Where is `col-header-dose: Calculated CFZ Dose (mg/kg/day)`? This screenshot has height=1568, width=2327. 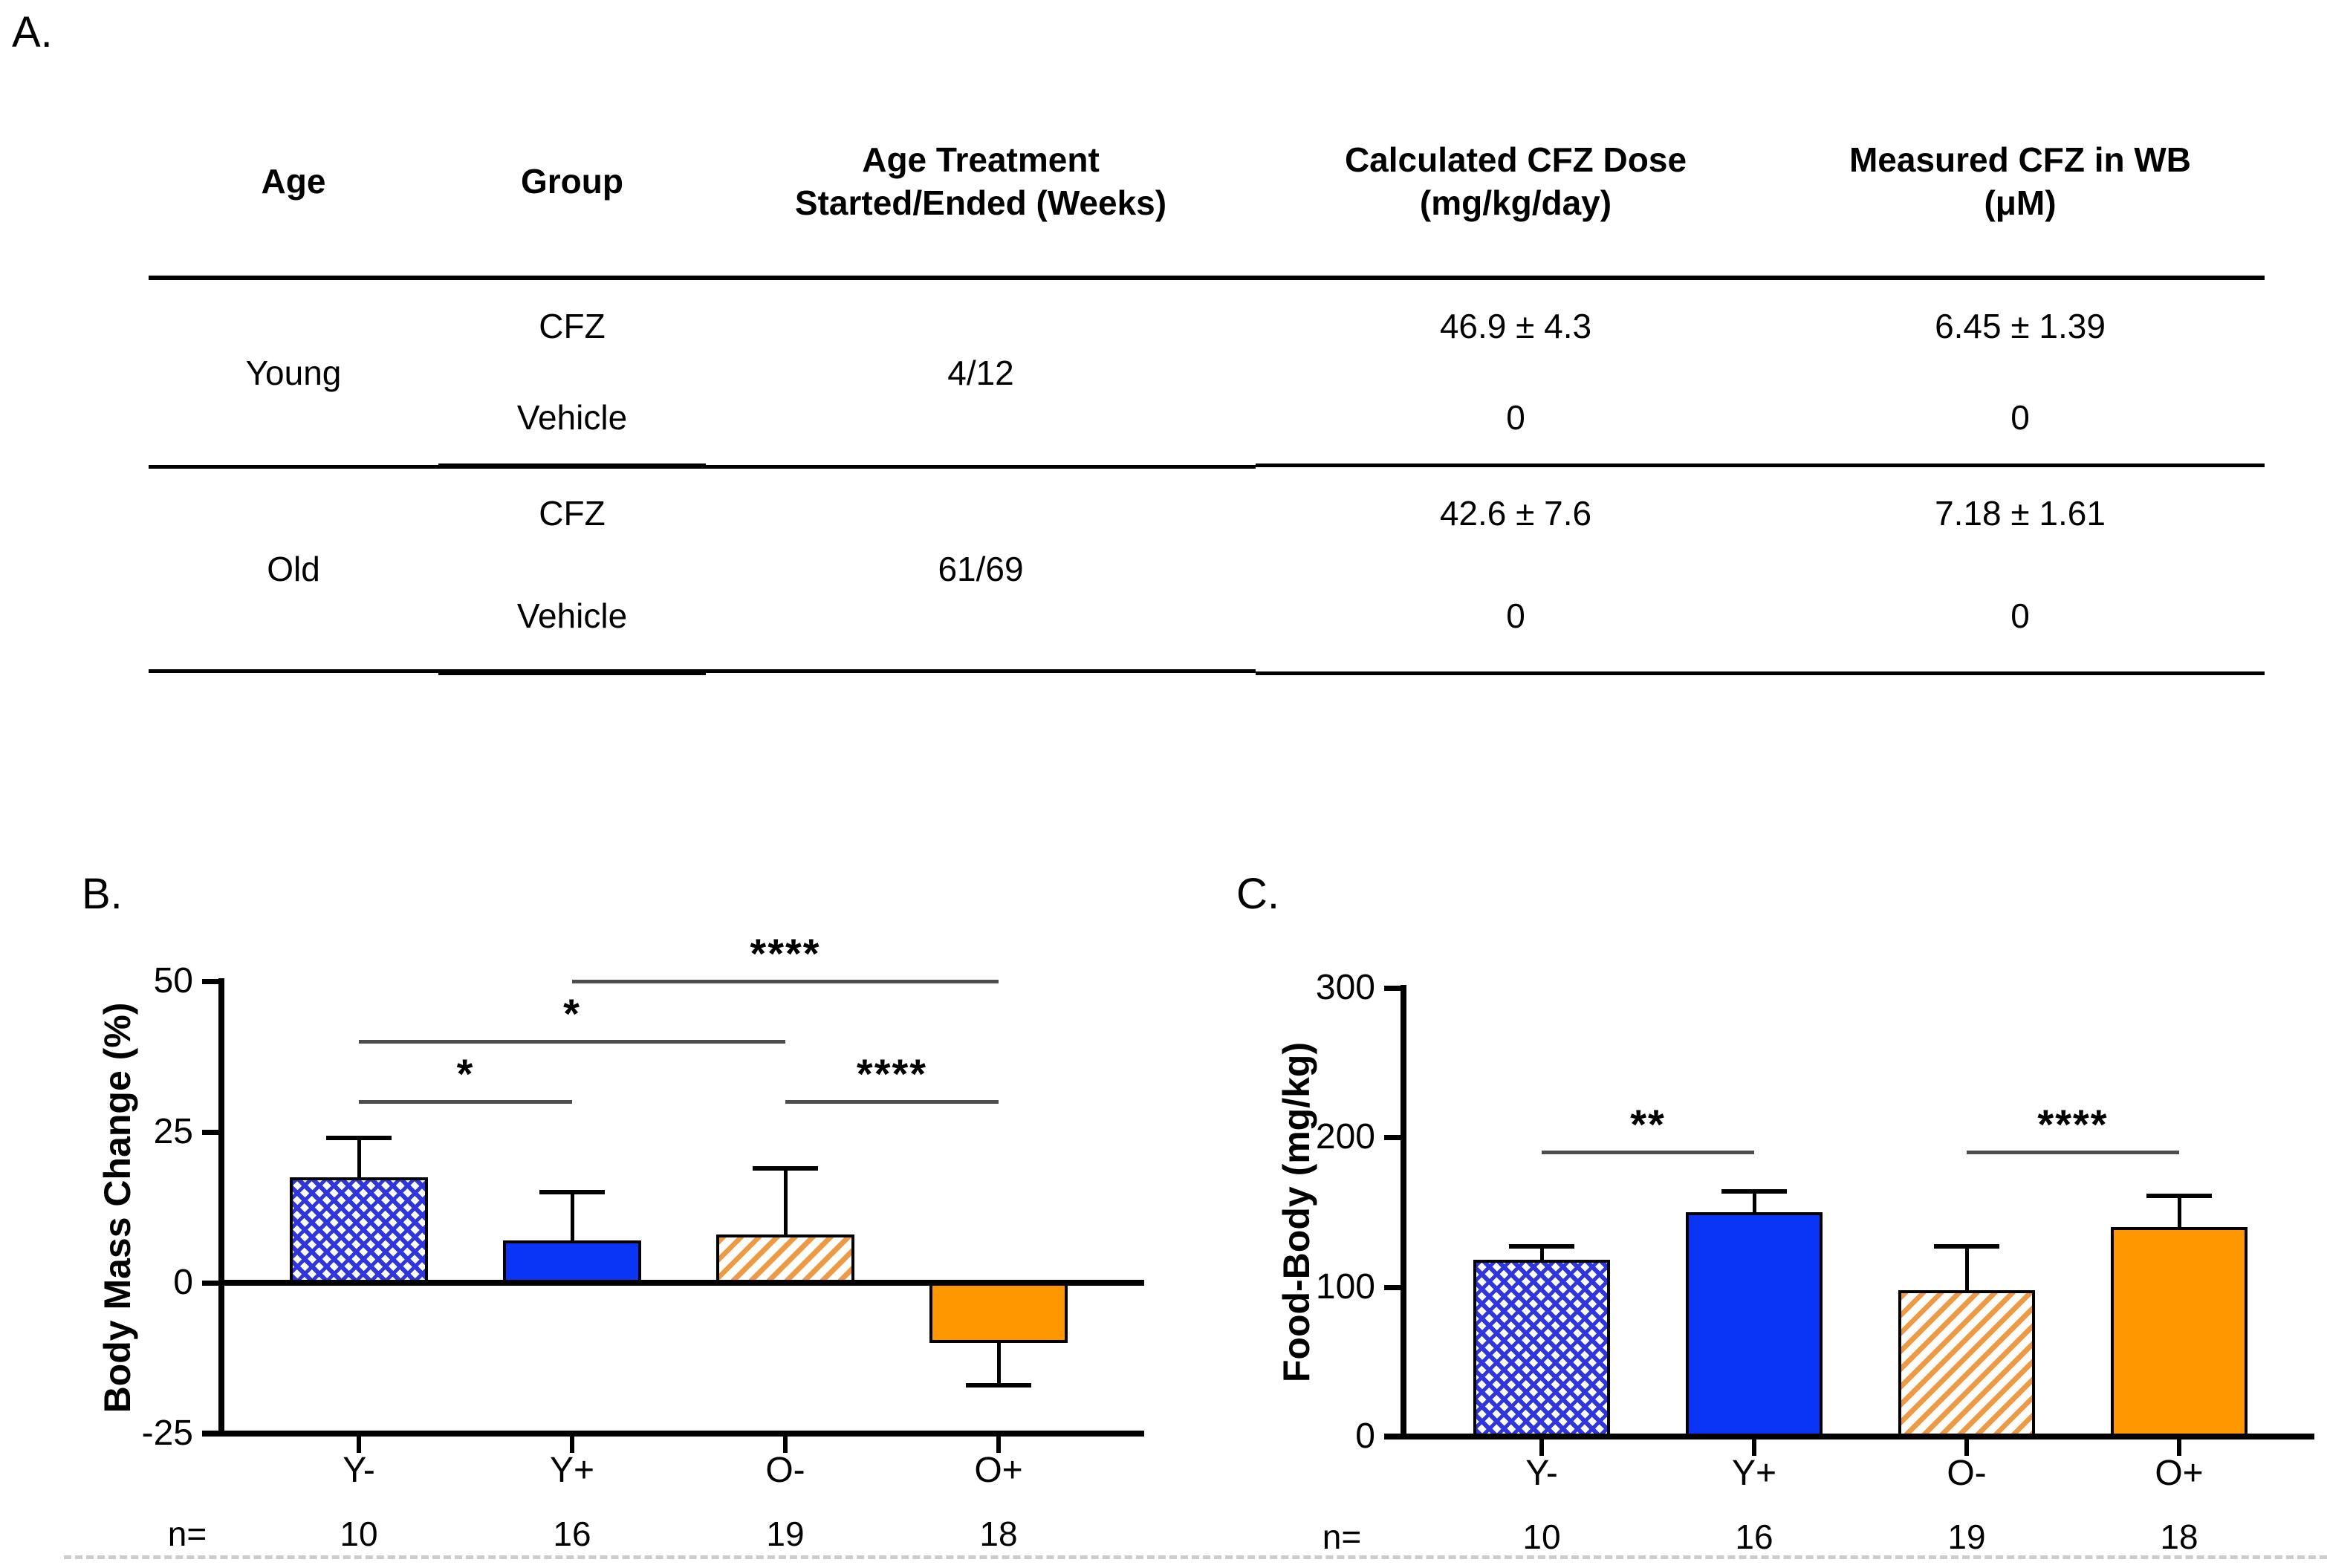
col-header-dose: Calculated CFZ Dose (mg/kg/day) is located at coordinates (1516, 184).